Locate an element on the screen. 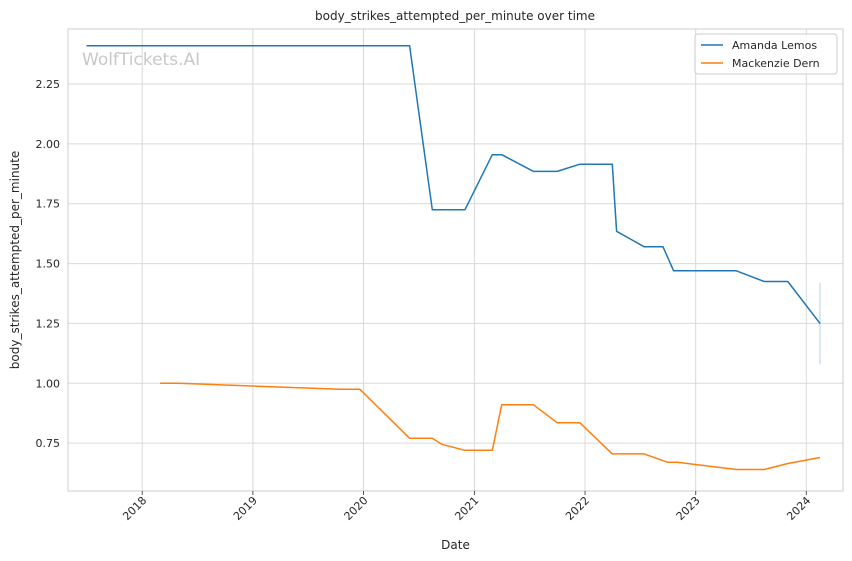 The height and width of the screenshot is (561, 852). legend-label-2: Mackenzie Dern is located at coordinates (776, 63).